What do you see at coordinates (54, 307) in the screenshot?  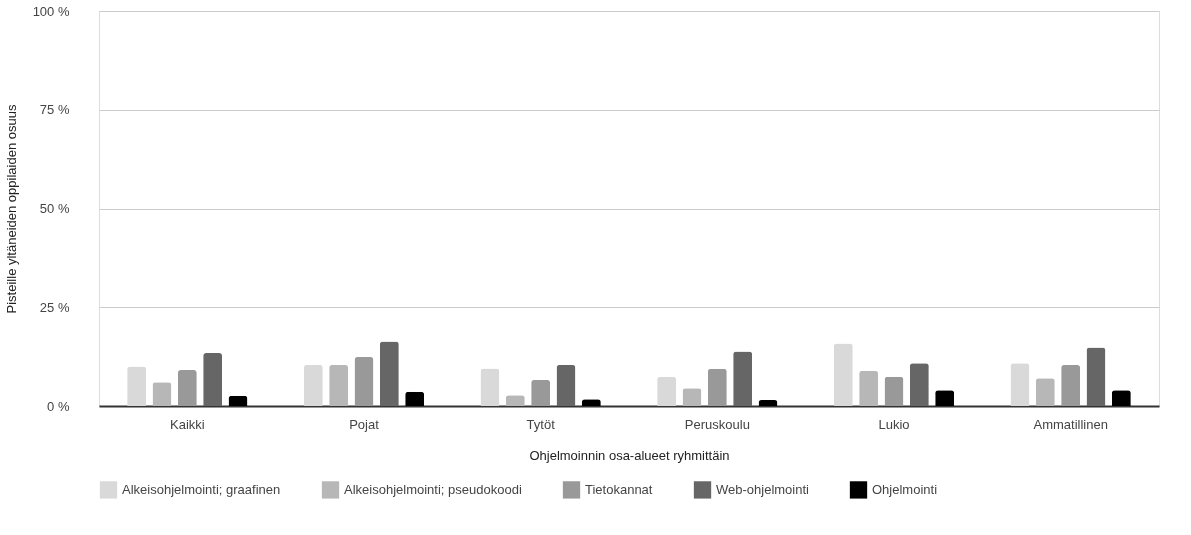 I see `y-tick-label: 25 %` at bounding box center [54, 307].